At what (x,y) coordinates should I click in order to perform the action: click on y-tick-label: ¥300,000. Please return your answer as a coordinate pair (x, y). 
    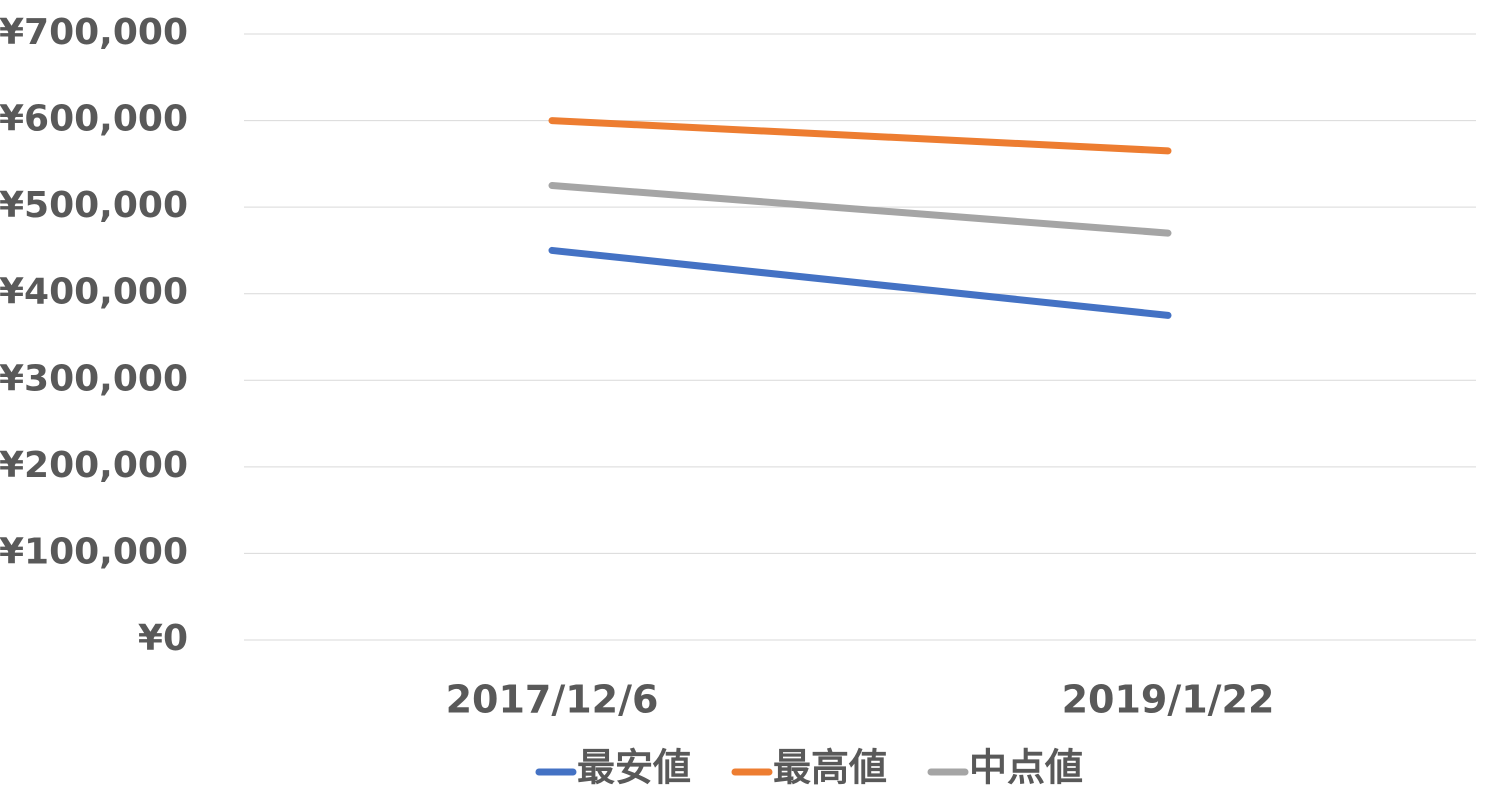
    Looking at the image, I should click on (94, 378).